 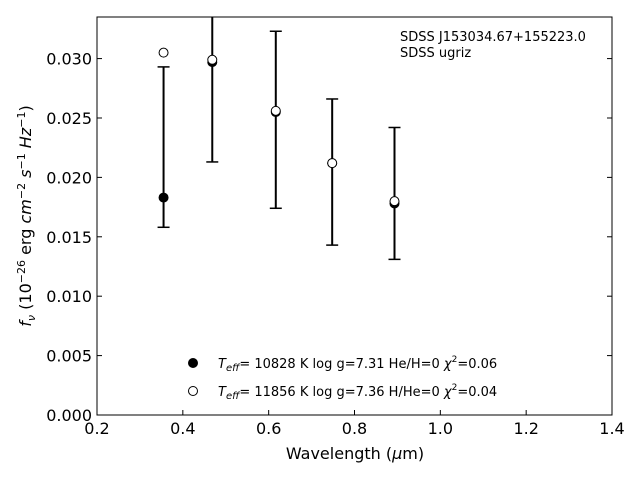 What do you see at coordinates (69, 118) in the screenshot?
I see `y-tick-label: 0.025` at bounding box center [69, 118].